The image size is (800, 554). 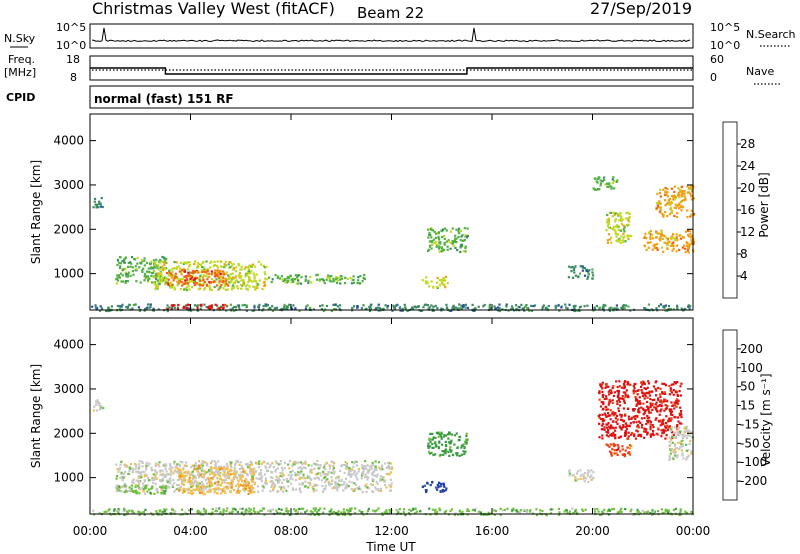 I want to click on cpid-value: normal (fast) 151 RF, so click(x=164, y=99).